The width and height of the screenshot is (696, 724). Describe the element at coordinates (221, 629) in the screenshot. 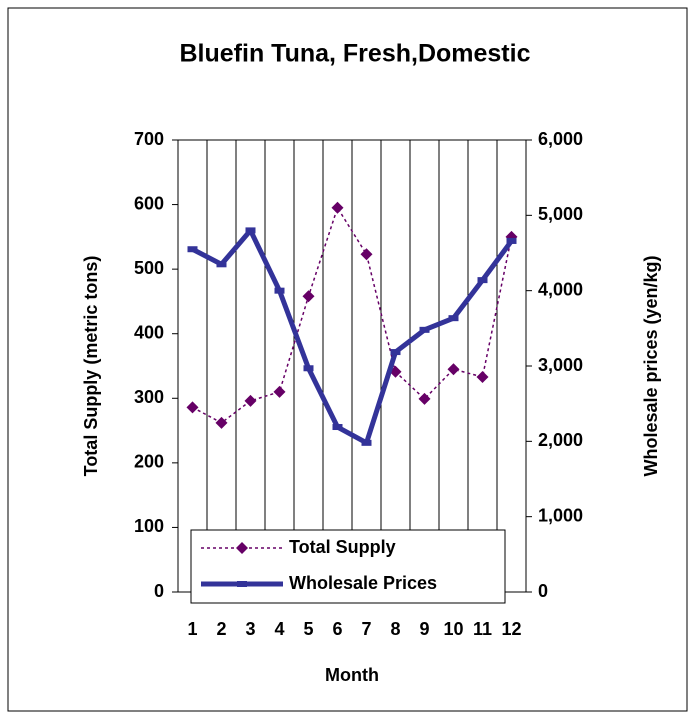

I see `x-tick-label: 2` at that location.